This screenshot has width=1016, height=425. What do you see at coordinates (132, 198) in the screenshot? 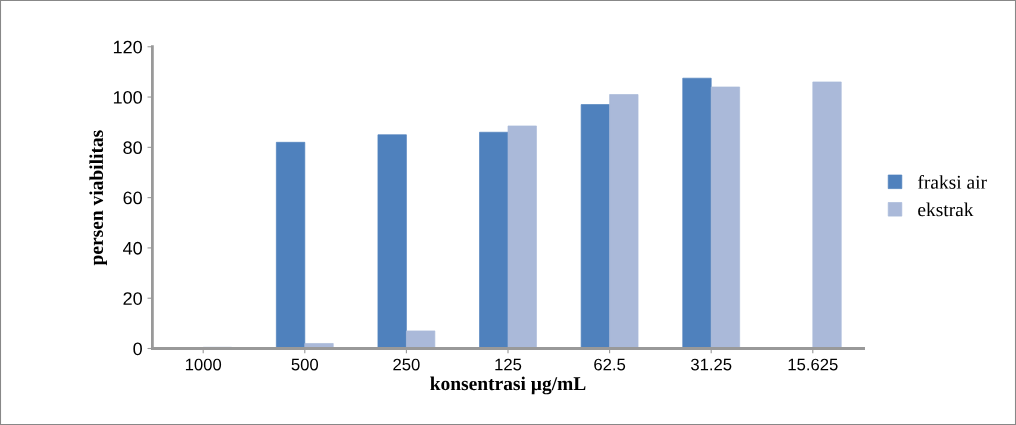
I see `y-tick-label: 60` at bounding box center [132, 198].